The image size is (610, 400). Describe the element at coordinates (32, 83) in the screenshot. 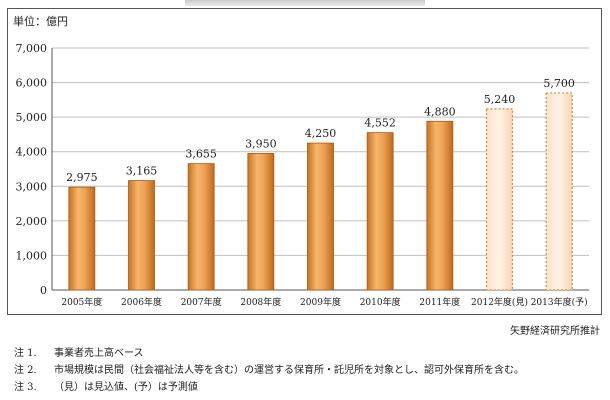

I see `y-tick-label: 6,000` at that location.